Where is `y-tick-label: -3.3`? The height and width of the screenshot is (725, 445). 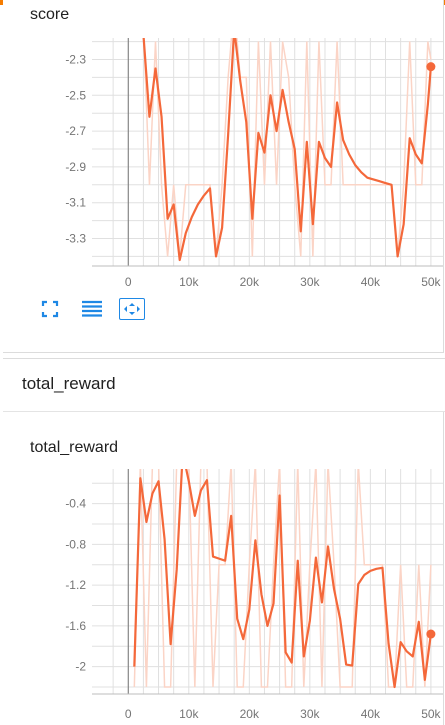 y-tick-label: -3.3 is located at coordinates (75, 239).